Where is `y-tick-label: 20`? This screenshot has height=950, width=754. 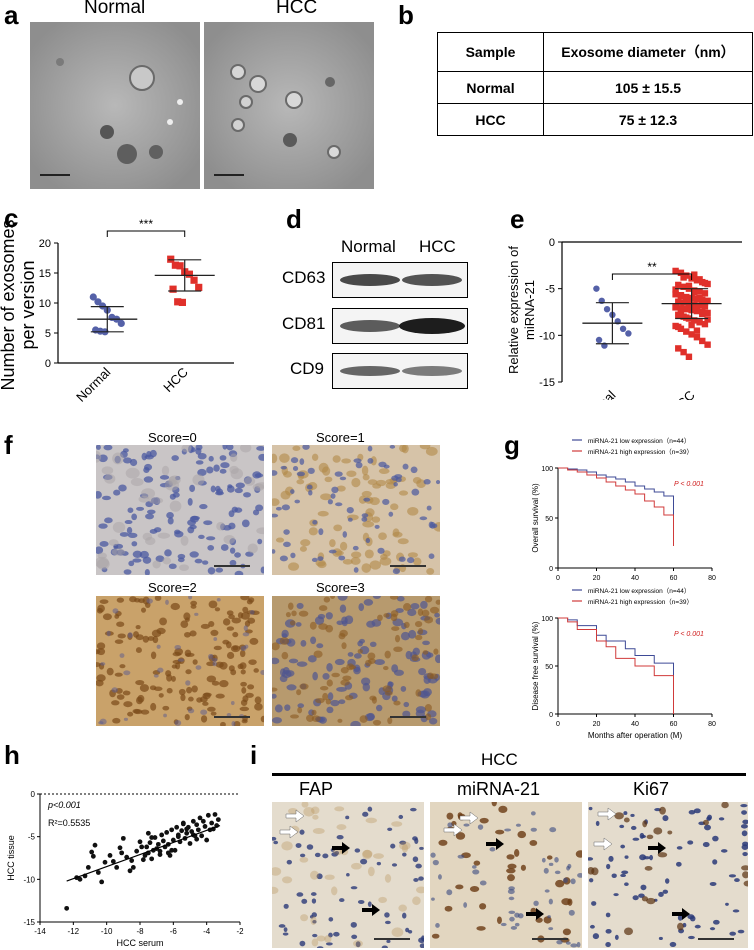
y-tick-label: 20 is located at coordinates (45, 244).